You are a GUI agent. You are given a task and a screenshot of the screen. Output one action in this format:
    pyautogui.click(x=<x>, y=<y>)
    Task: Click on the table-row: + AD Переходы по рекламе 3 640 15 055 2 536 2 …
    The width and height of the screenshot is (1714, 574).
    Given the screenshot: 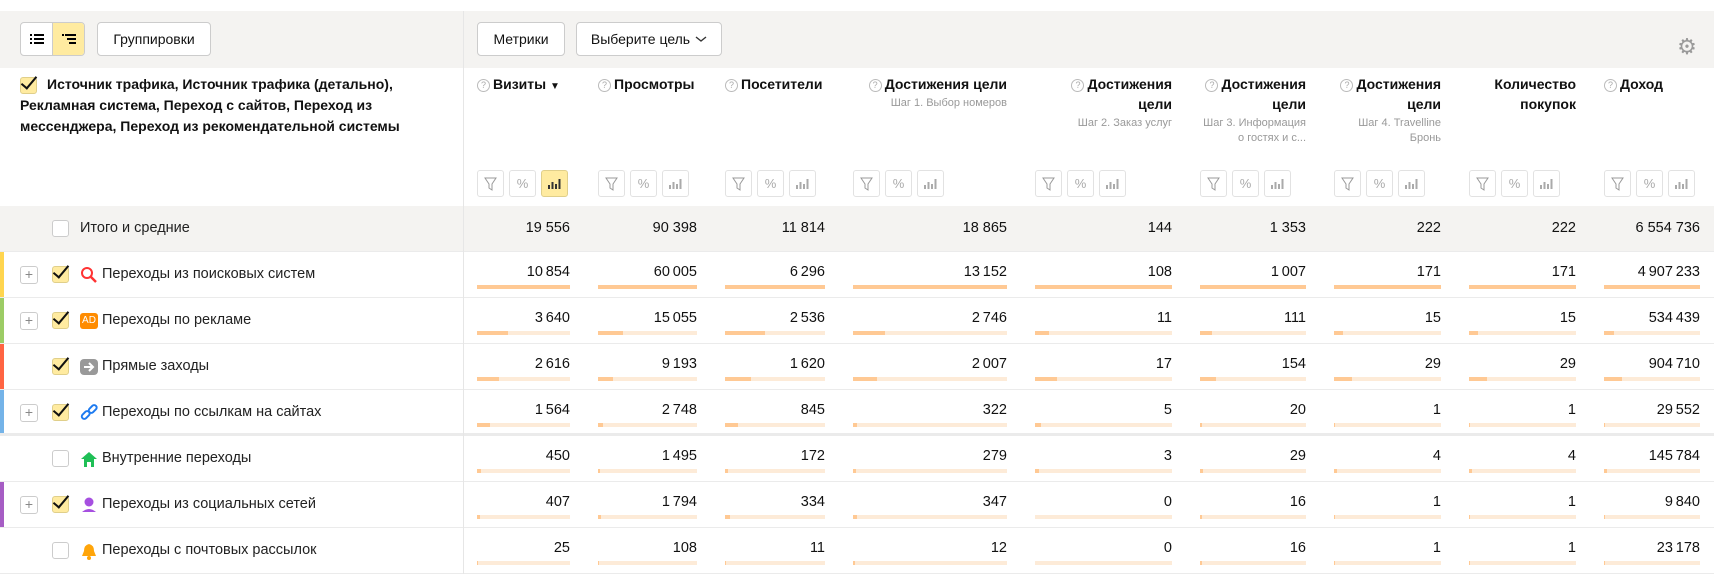 What is the action you would take?
    pyautogui.click(x=857, y=321)
    